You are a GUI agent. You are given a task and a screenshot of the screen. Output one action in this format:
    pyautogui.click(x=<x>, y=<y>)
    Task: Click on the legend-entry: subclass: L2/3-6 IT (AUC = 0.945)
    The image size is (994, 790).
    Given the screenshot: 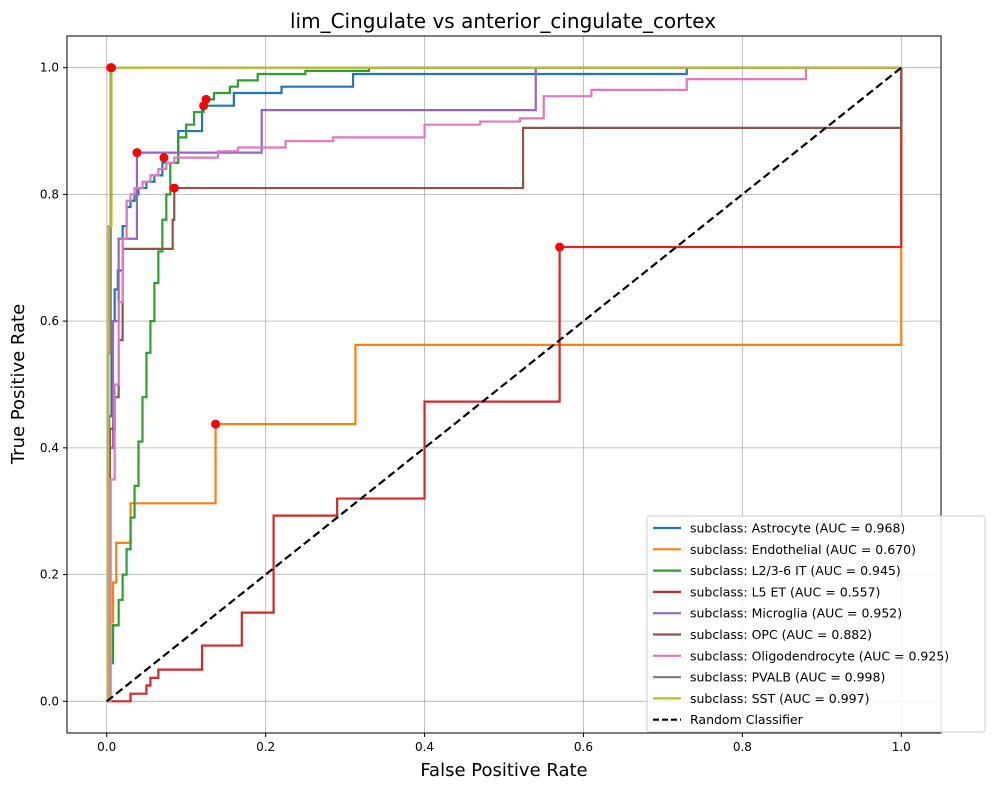 What is the action you would take?
    pyautogui.click(x=795, y=570)
    